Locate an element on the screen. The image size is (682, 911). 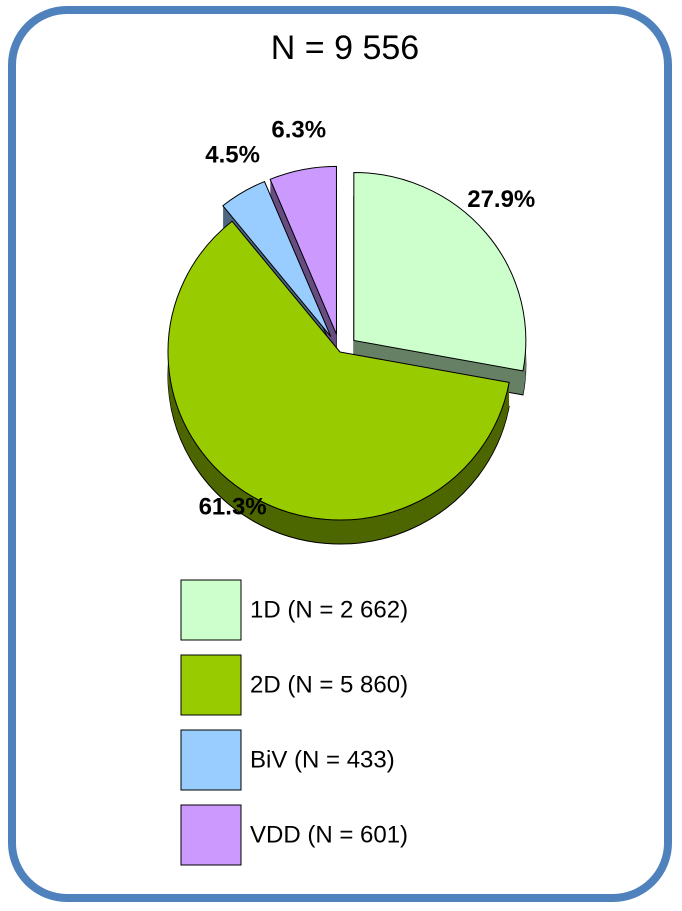
data-label: 61.3% is located at coordinates (233, 506).